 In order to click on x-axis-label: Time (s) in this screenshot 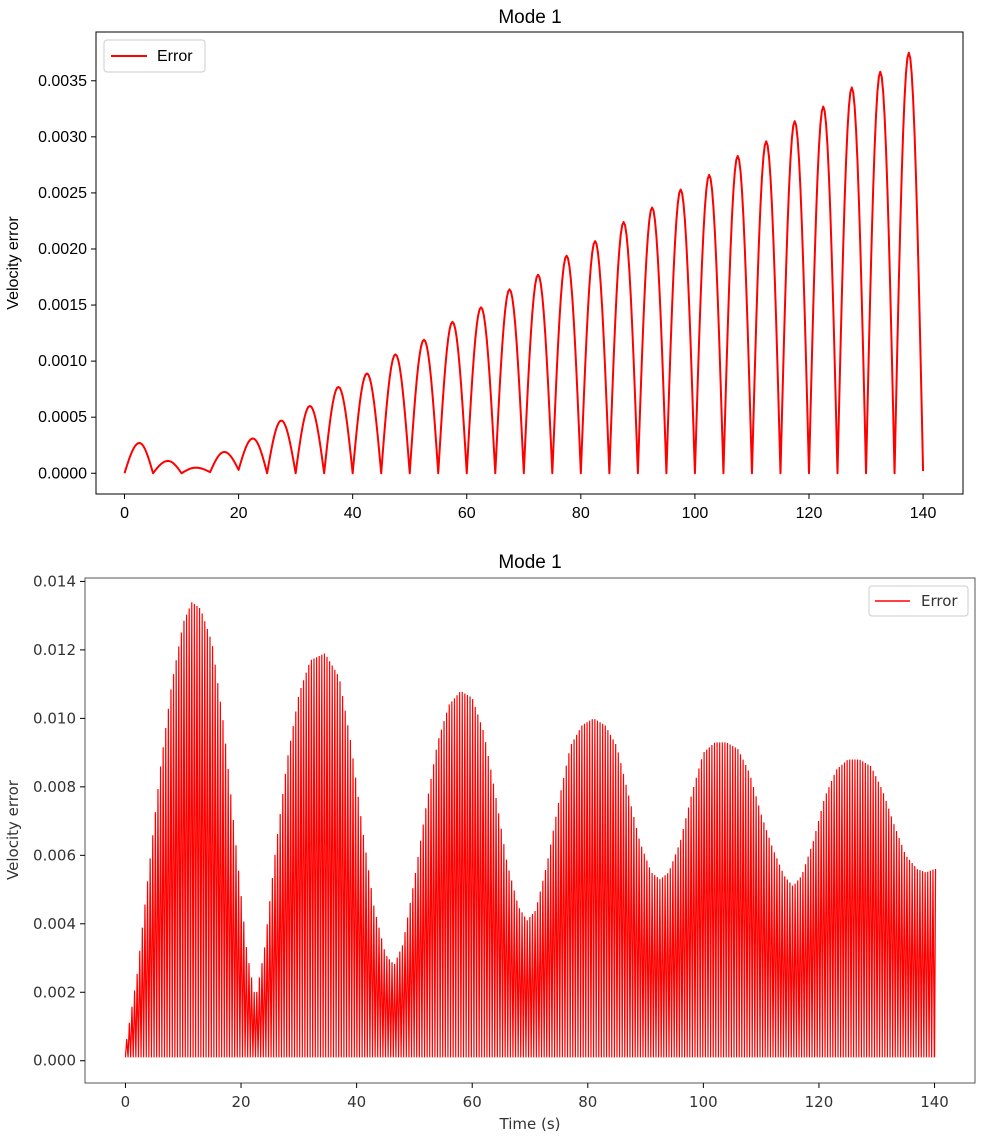, I will do `click(530, 1124)`.